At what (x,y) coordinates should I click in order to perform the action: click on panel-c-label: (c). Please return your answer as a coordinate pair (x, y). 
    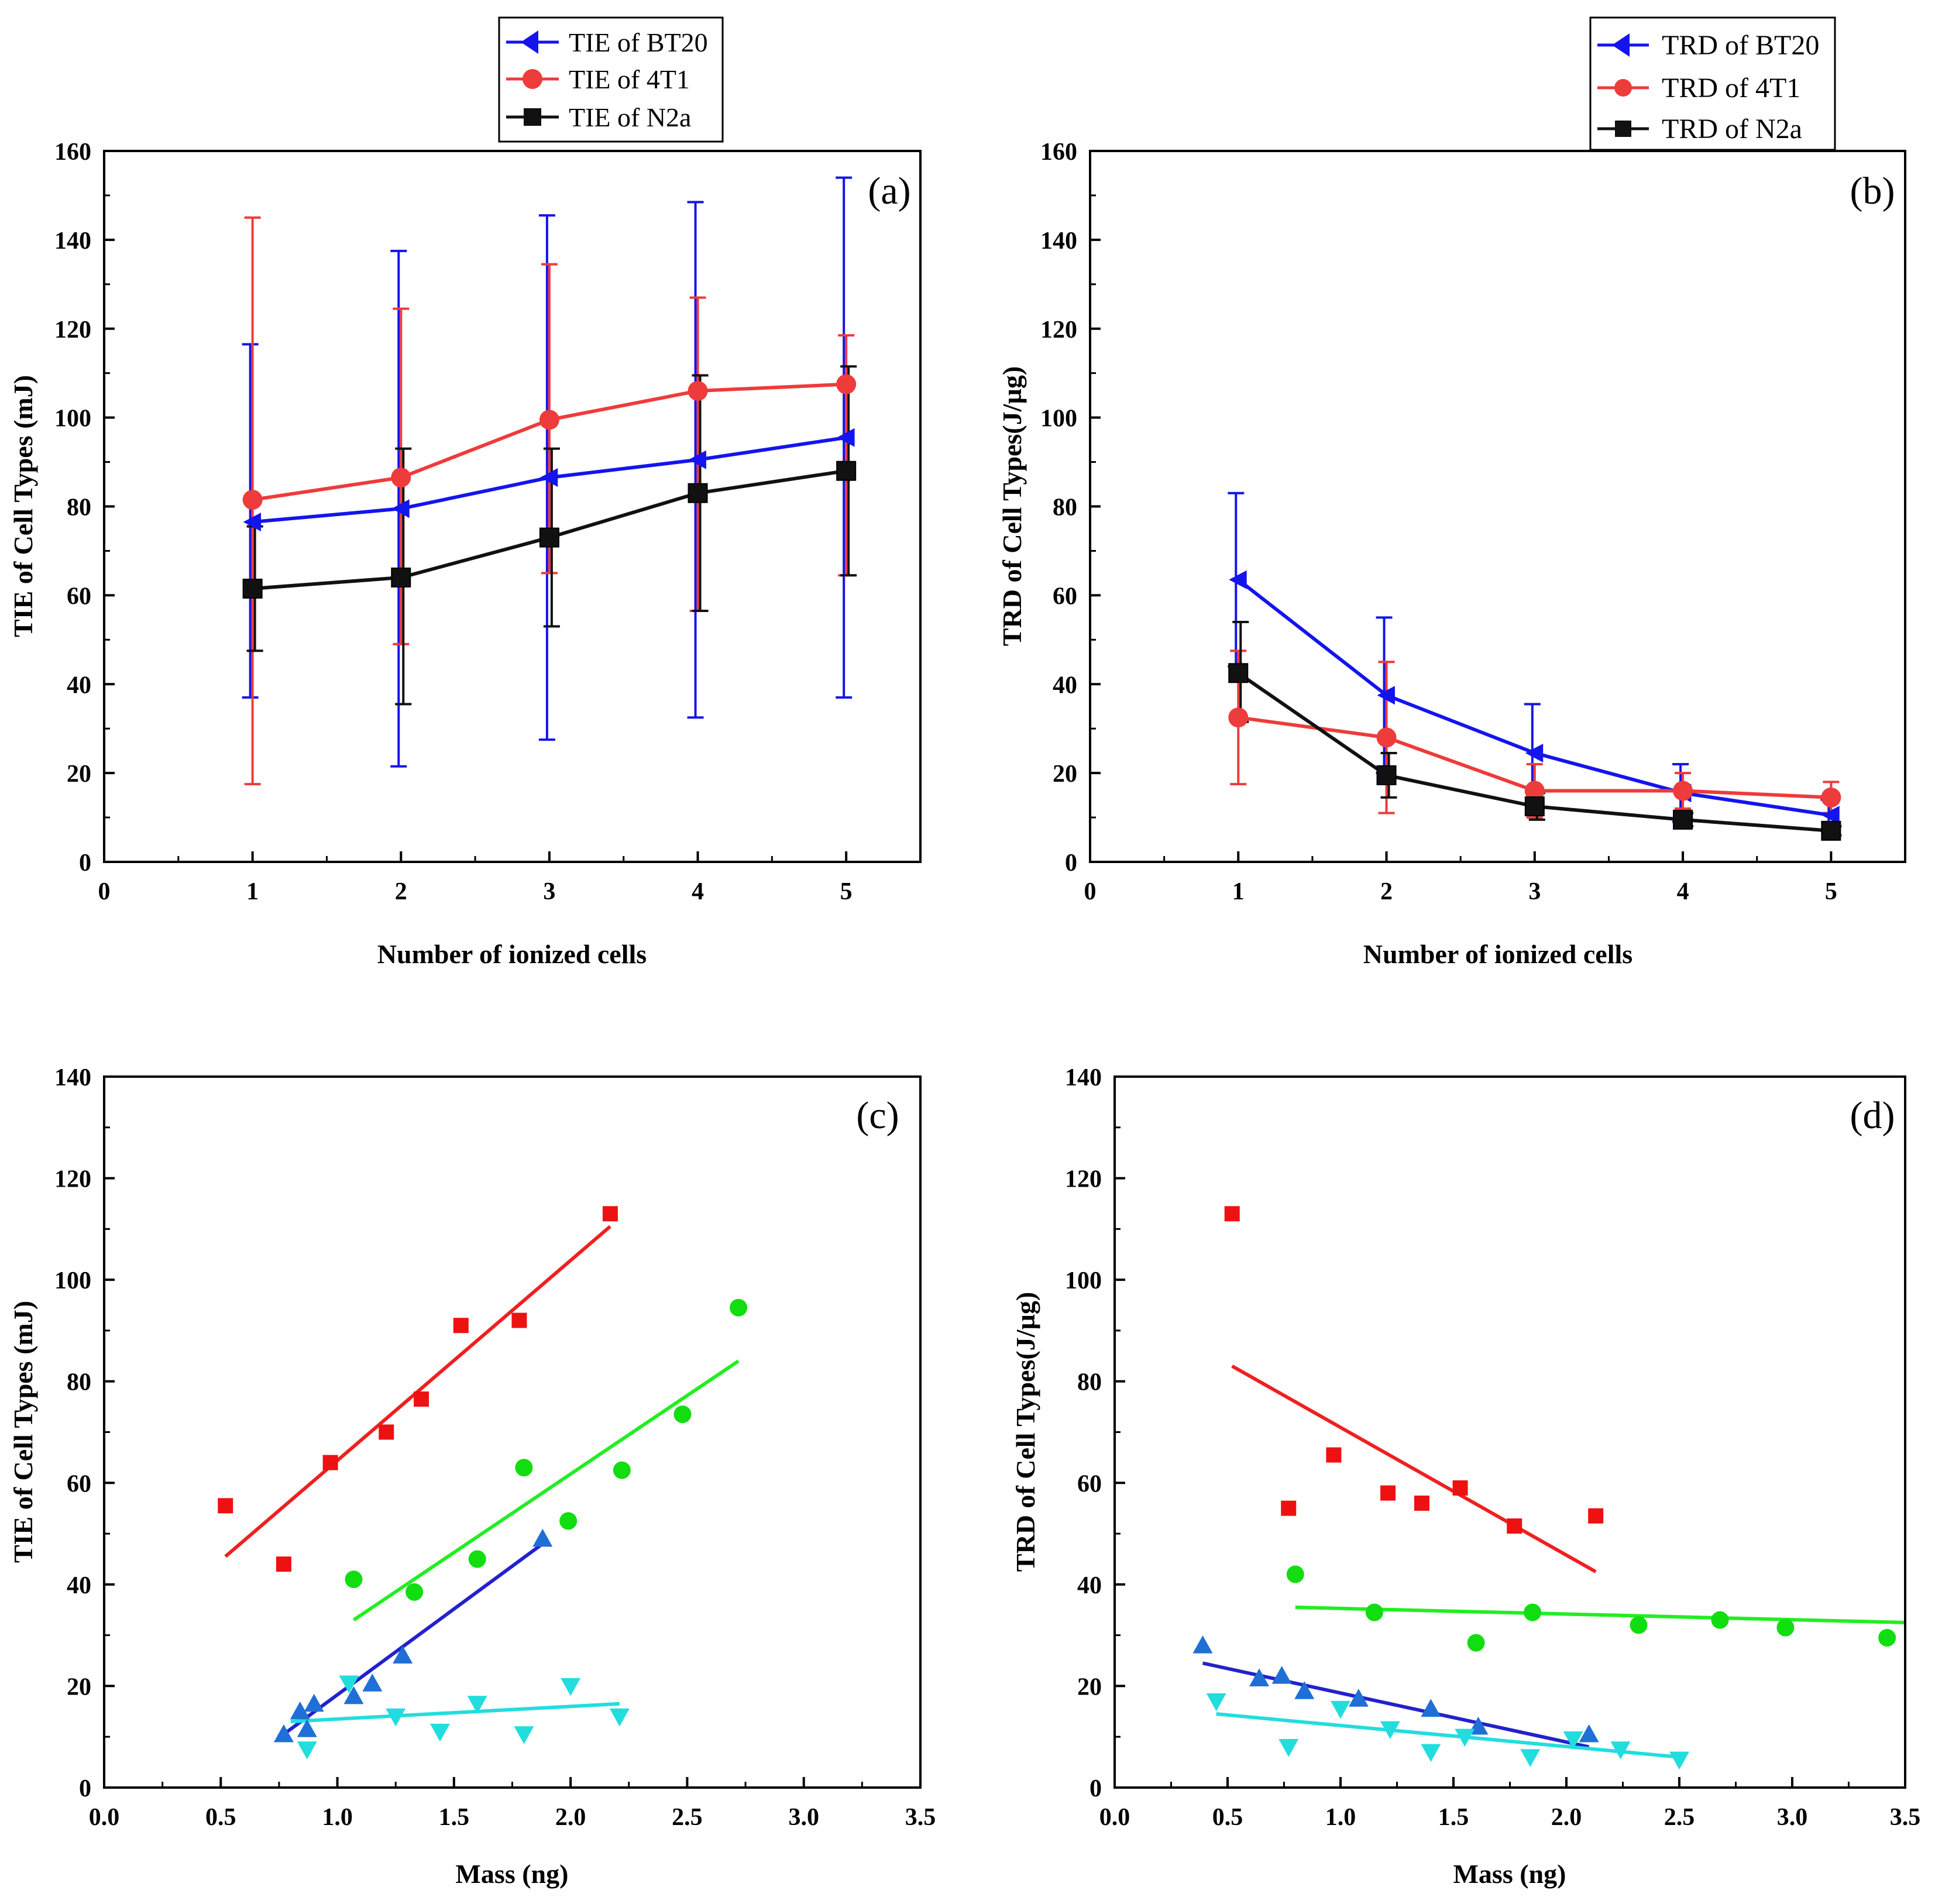
    Looking at the image, I should click on (877, 1115).